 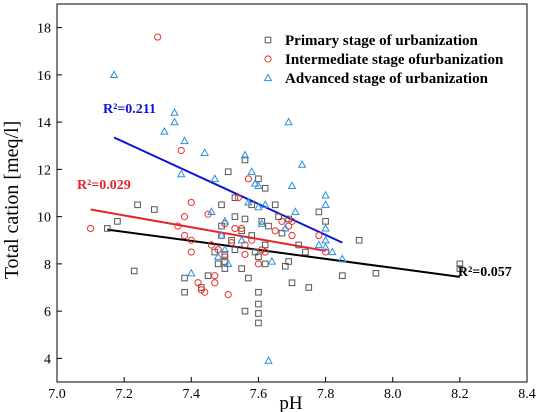 I want to click on r-squared-label: R²=0.211, so click(x=129, y=109).